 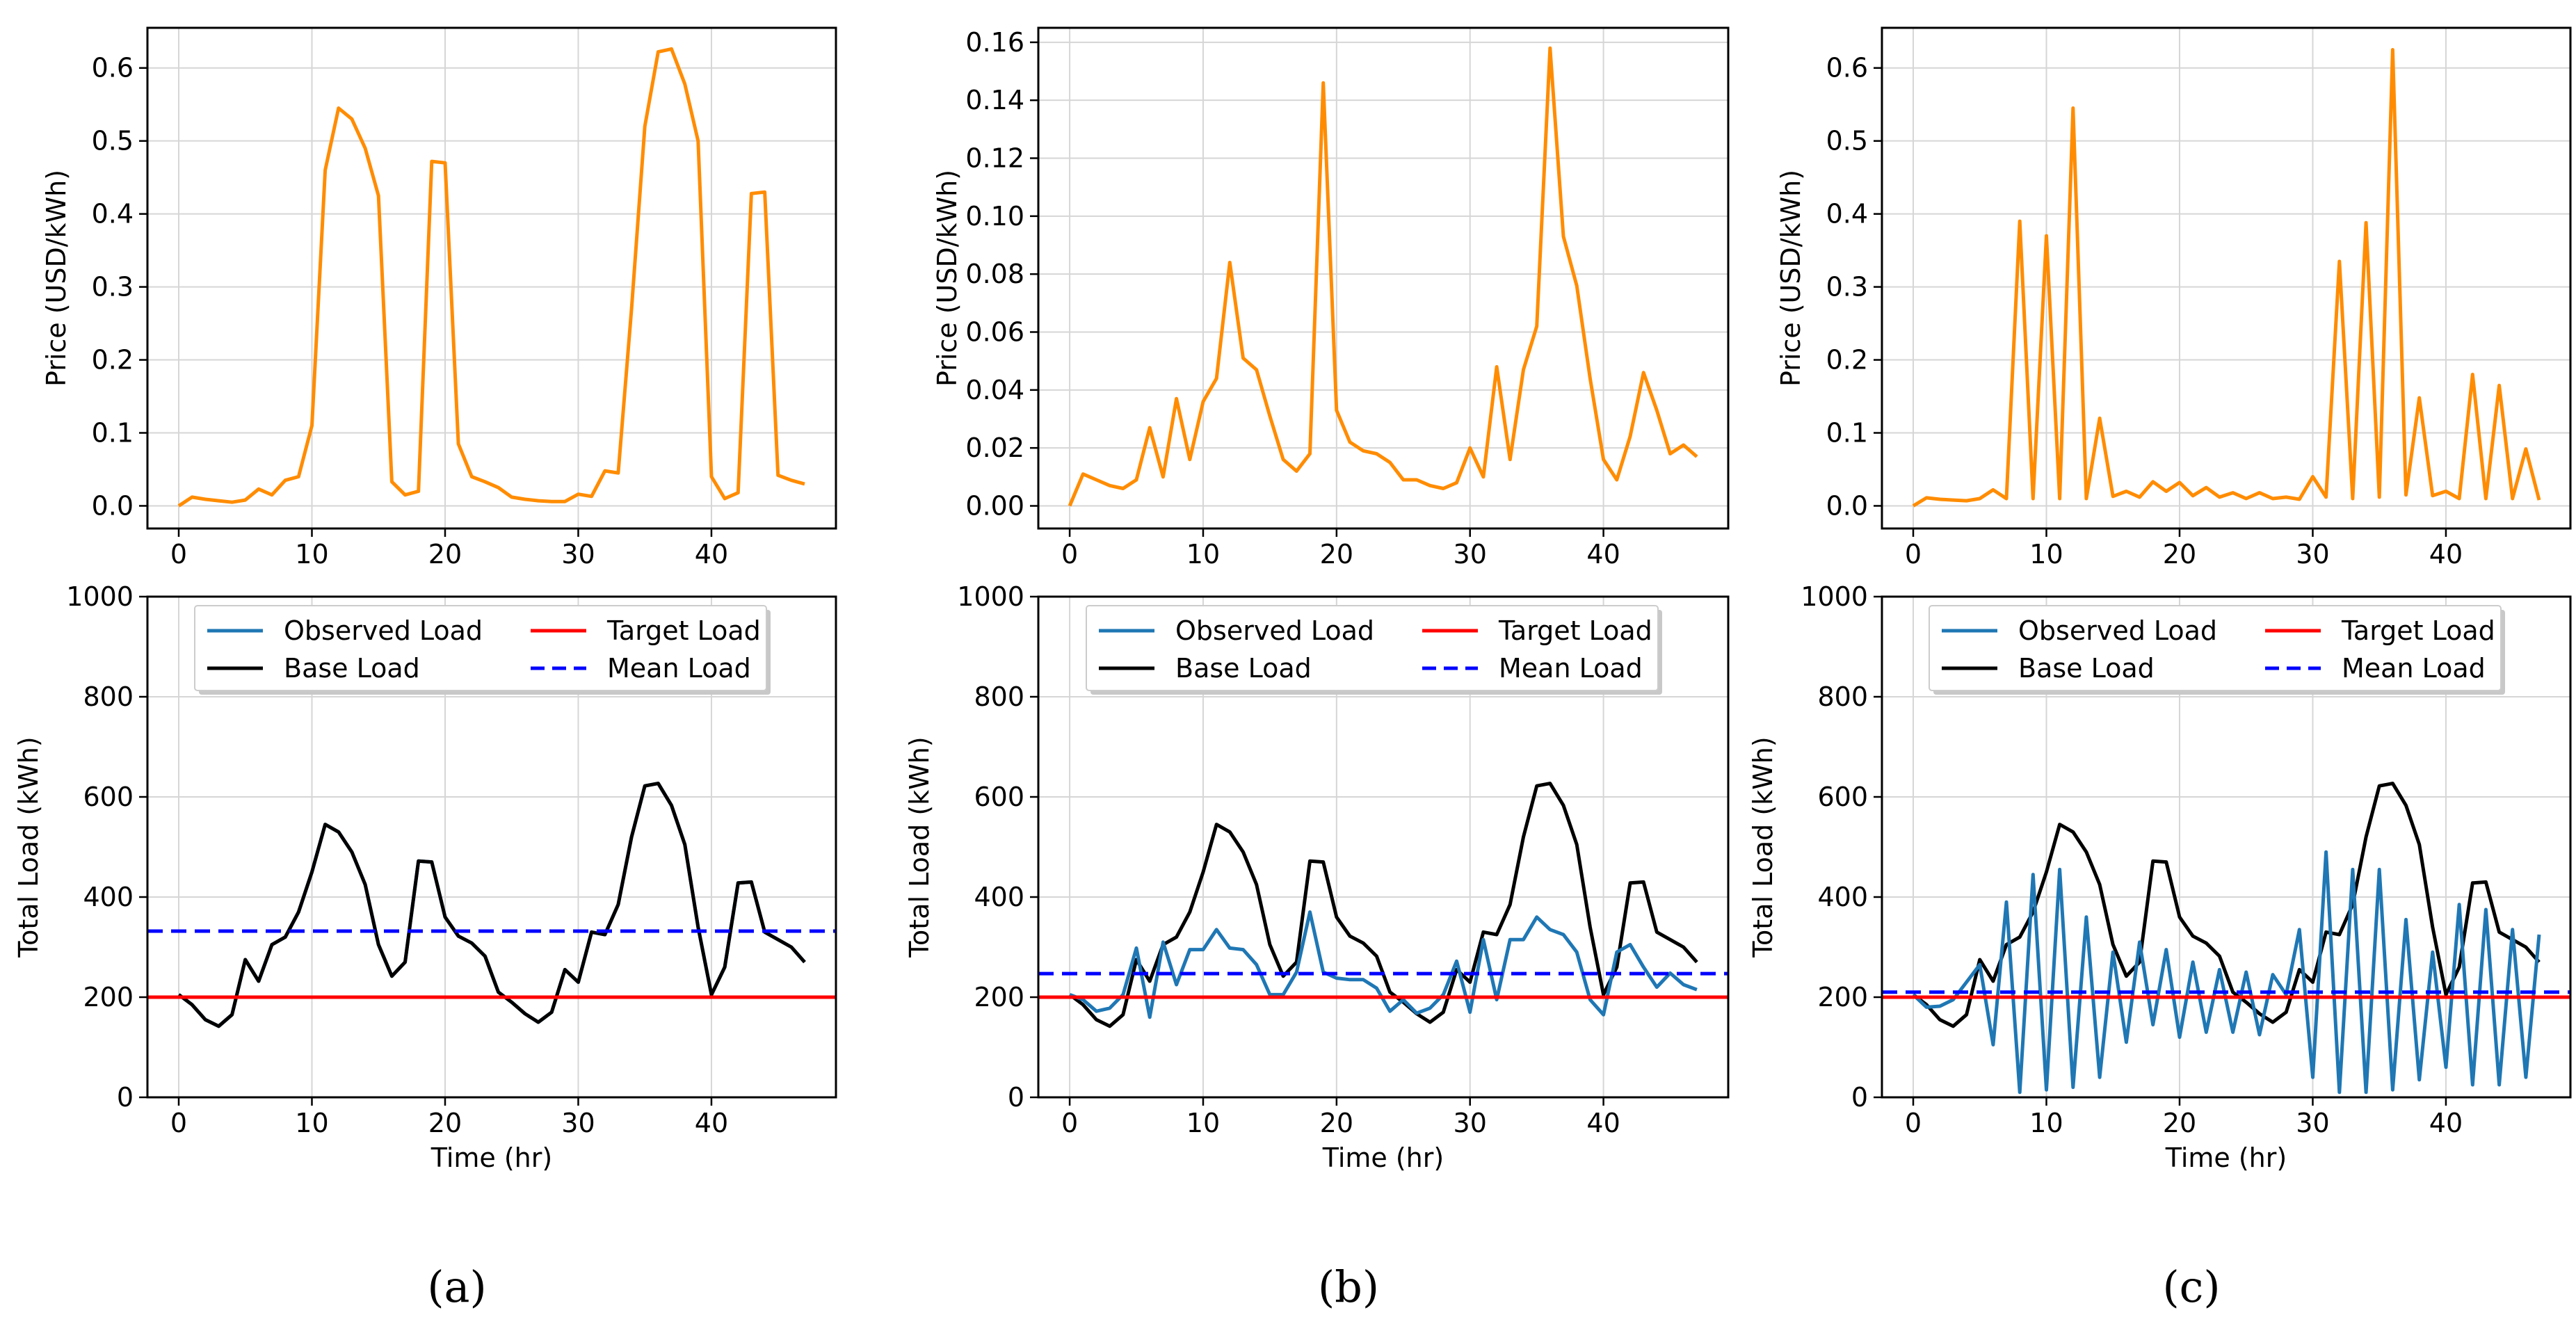 I want to click on series-price, so click(x=2226, y=278).